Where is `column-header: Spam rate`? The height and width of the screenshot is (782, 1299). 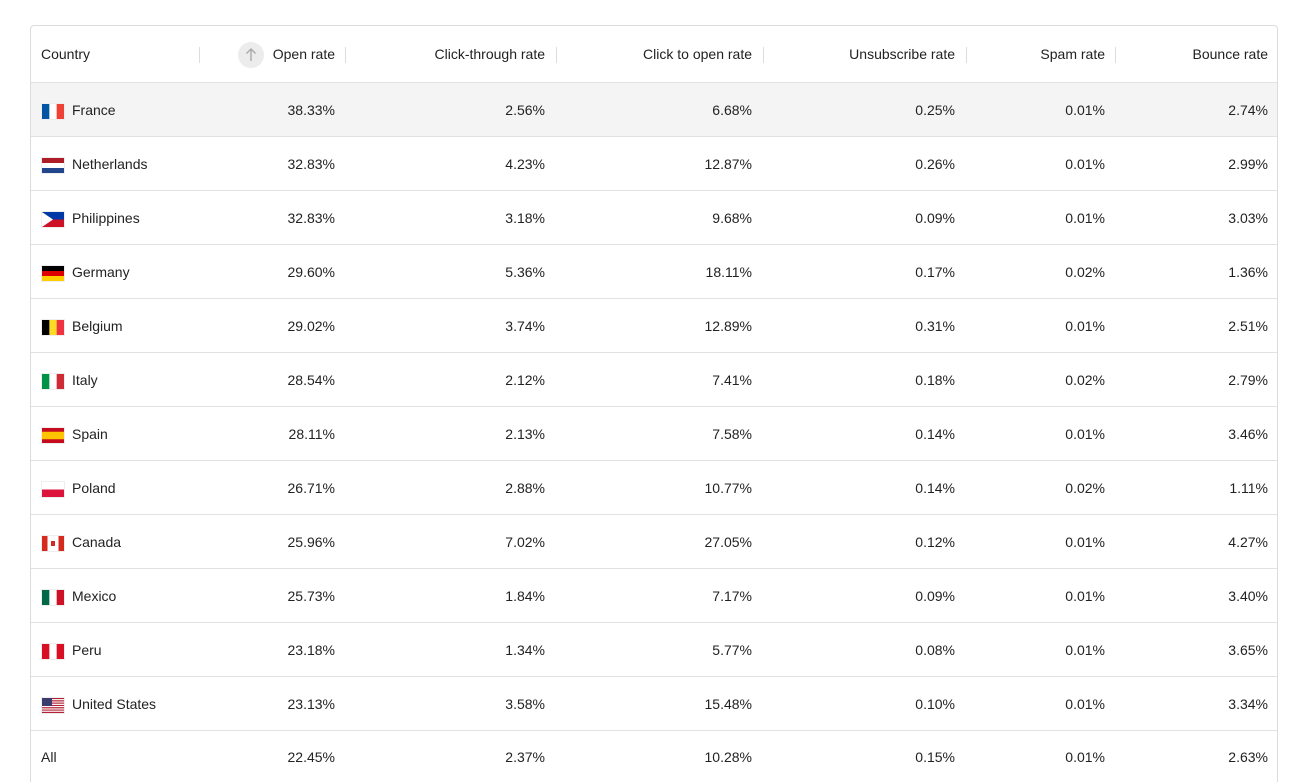
column-header: Spam rate is located at coordinates (1072, 54).